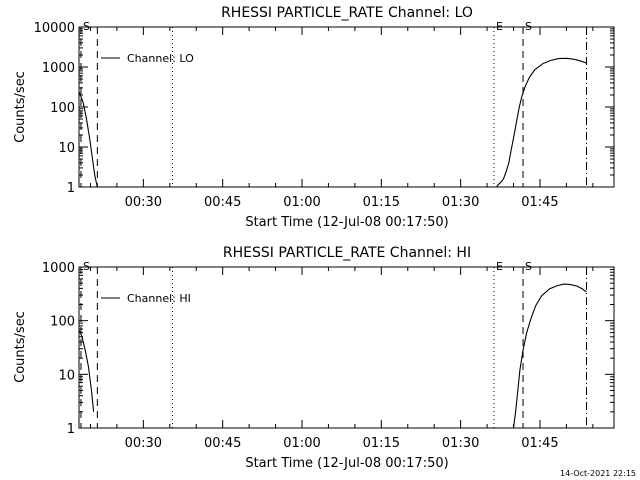  Describe the element at coordinates (159, 298) in the screenshot. I see `legend-label: Channel: HI` at that location.